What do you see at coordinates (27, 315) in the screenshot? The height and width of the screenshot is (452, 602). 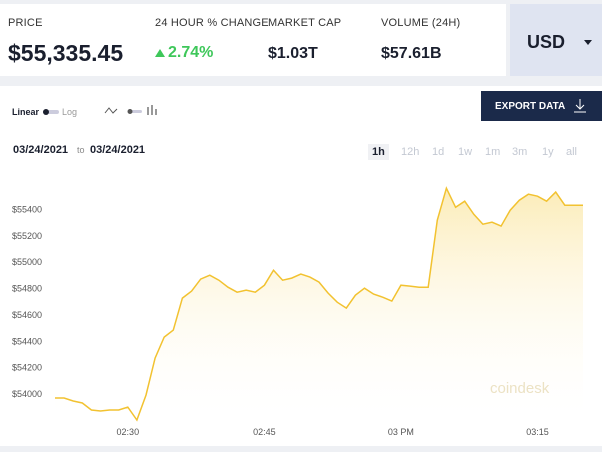 I see `y-tick-label: $54600` at bounding box center [27, 315].